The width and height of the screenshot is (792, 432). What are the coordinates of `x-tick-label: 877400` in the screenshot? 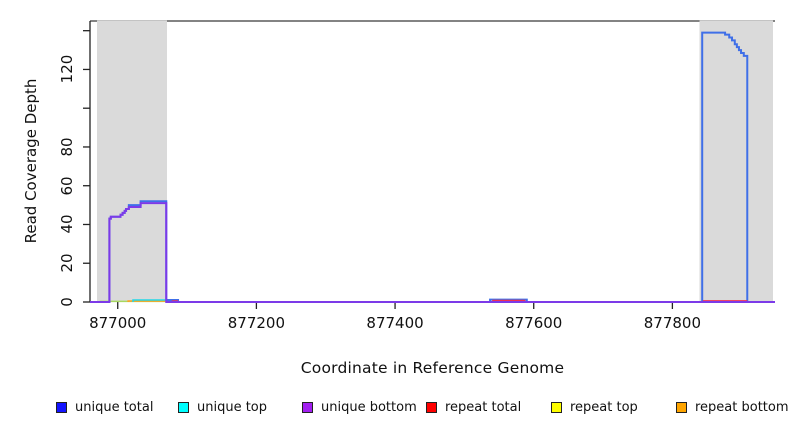 It's located at (395, 323).